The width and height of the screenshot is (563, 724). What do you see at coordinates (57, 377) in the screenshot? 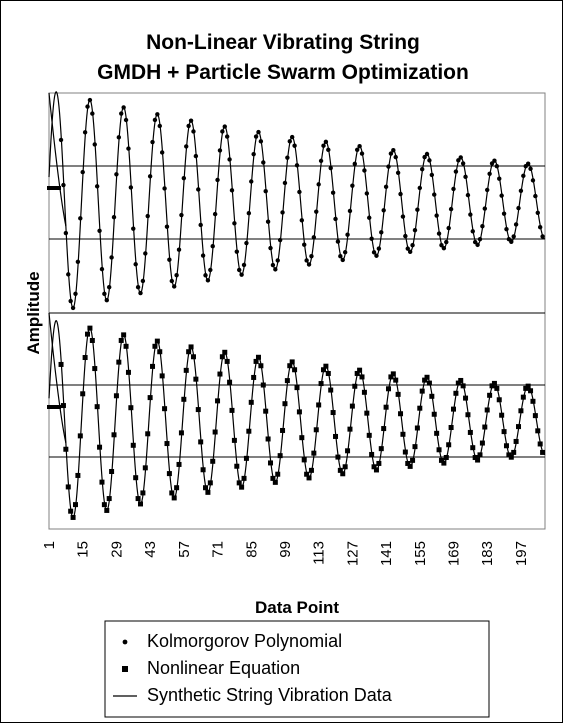
I see `reference-transient` at bounding box center [57, 377].